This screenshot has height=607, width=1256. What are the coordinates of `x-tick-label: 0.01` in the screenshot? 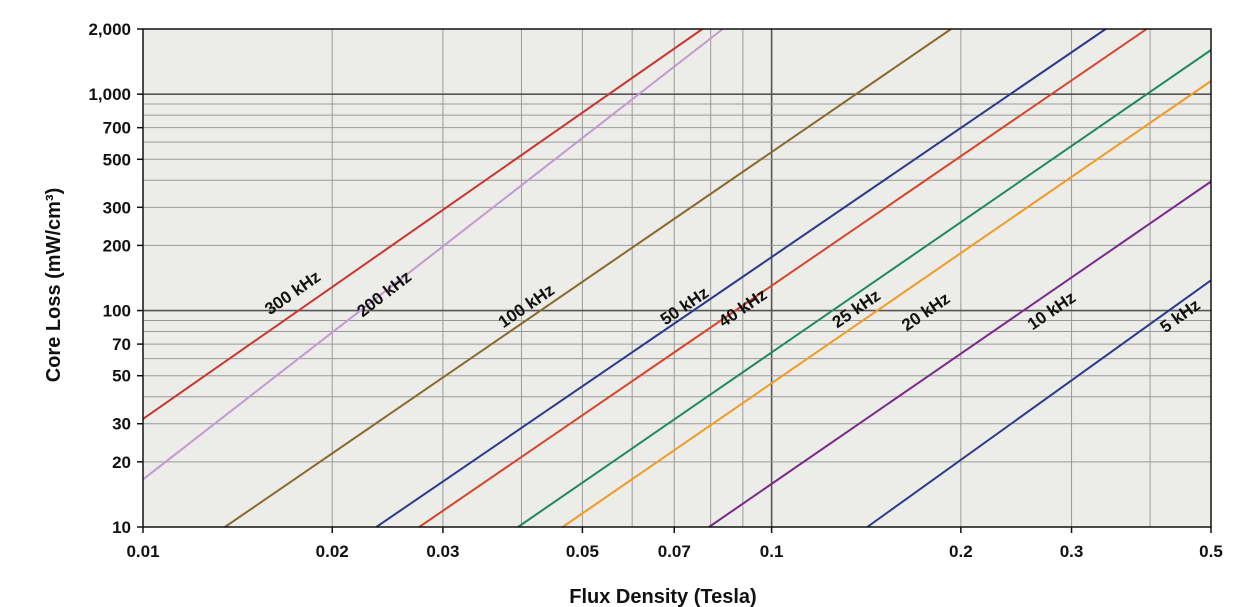 It's located at (142, 551).